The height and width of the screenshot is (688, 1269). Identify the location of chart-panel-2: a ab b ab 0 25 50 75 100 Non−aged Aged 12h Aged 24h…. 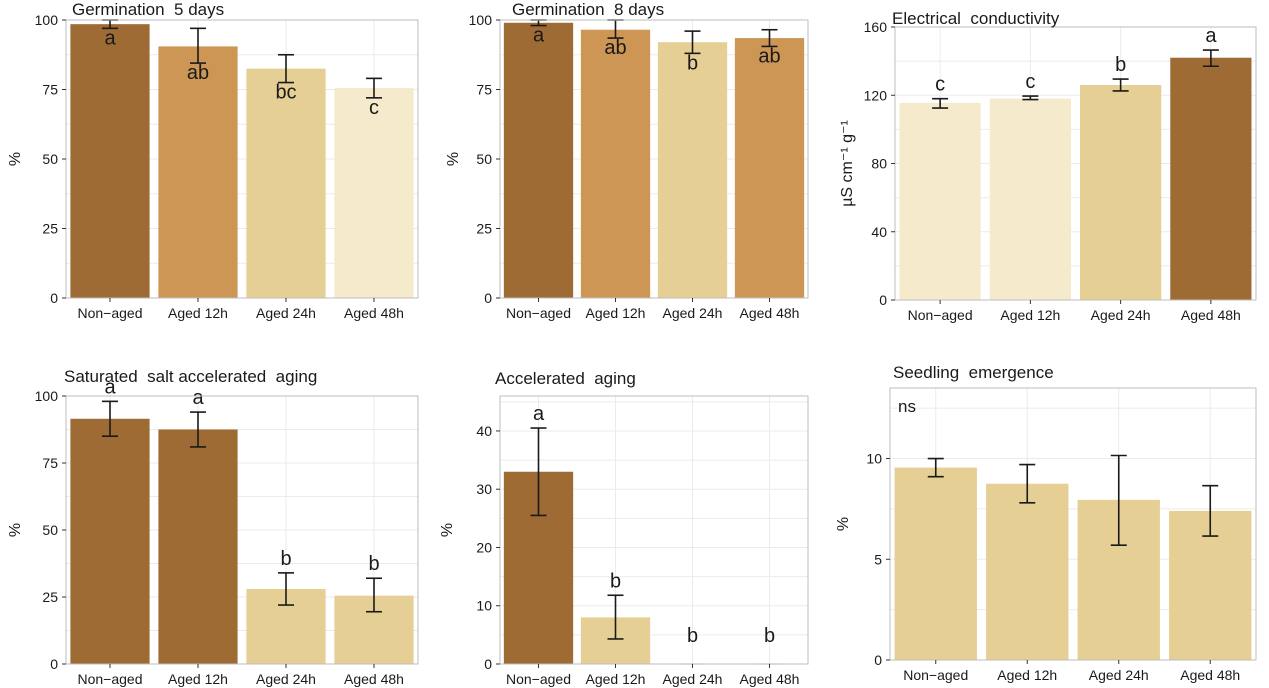
(627, 160).